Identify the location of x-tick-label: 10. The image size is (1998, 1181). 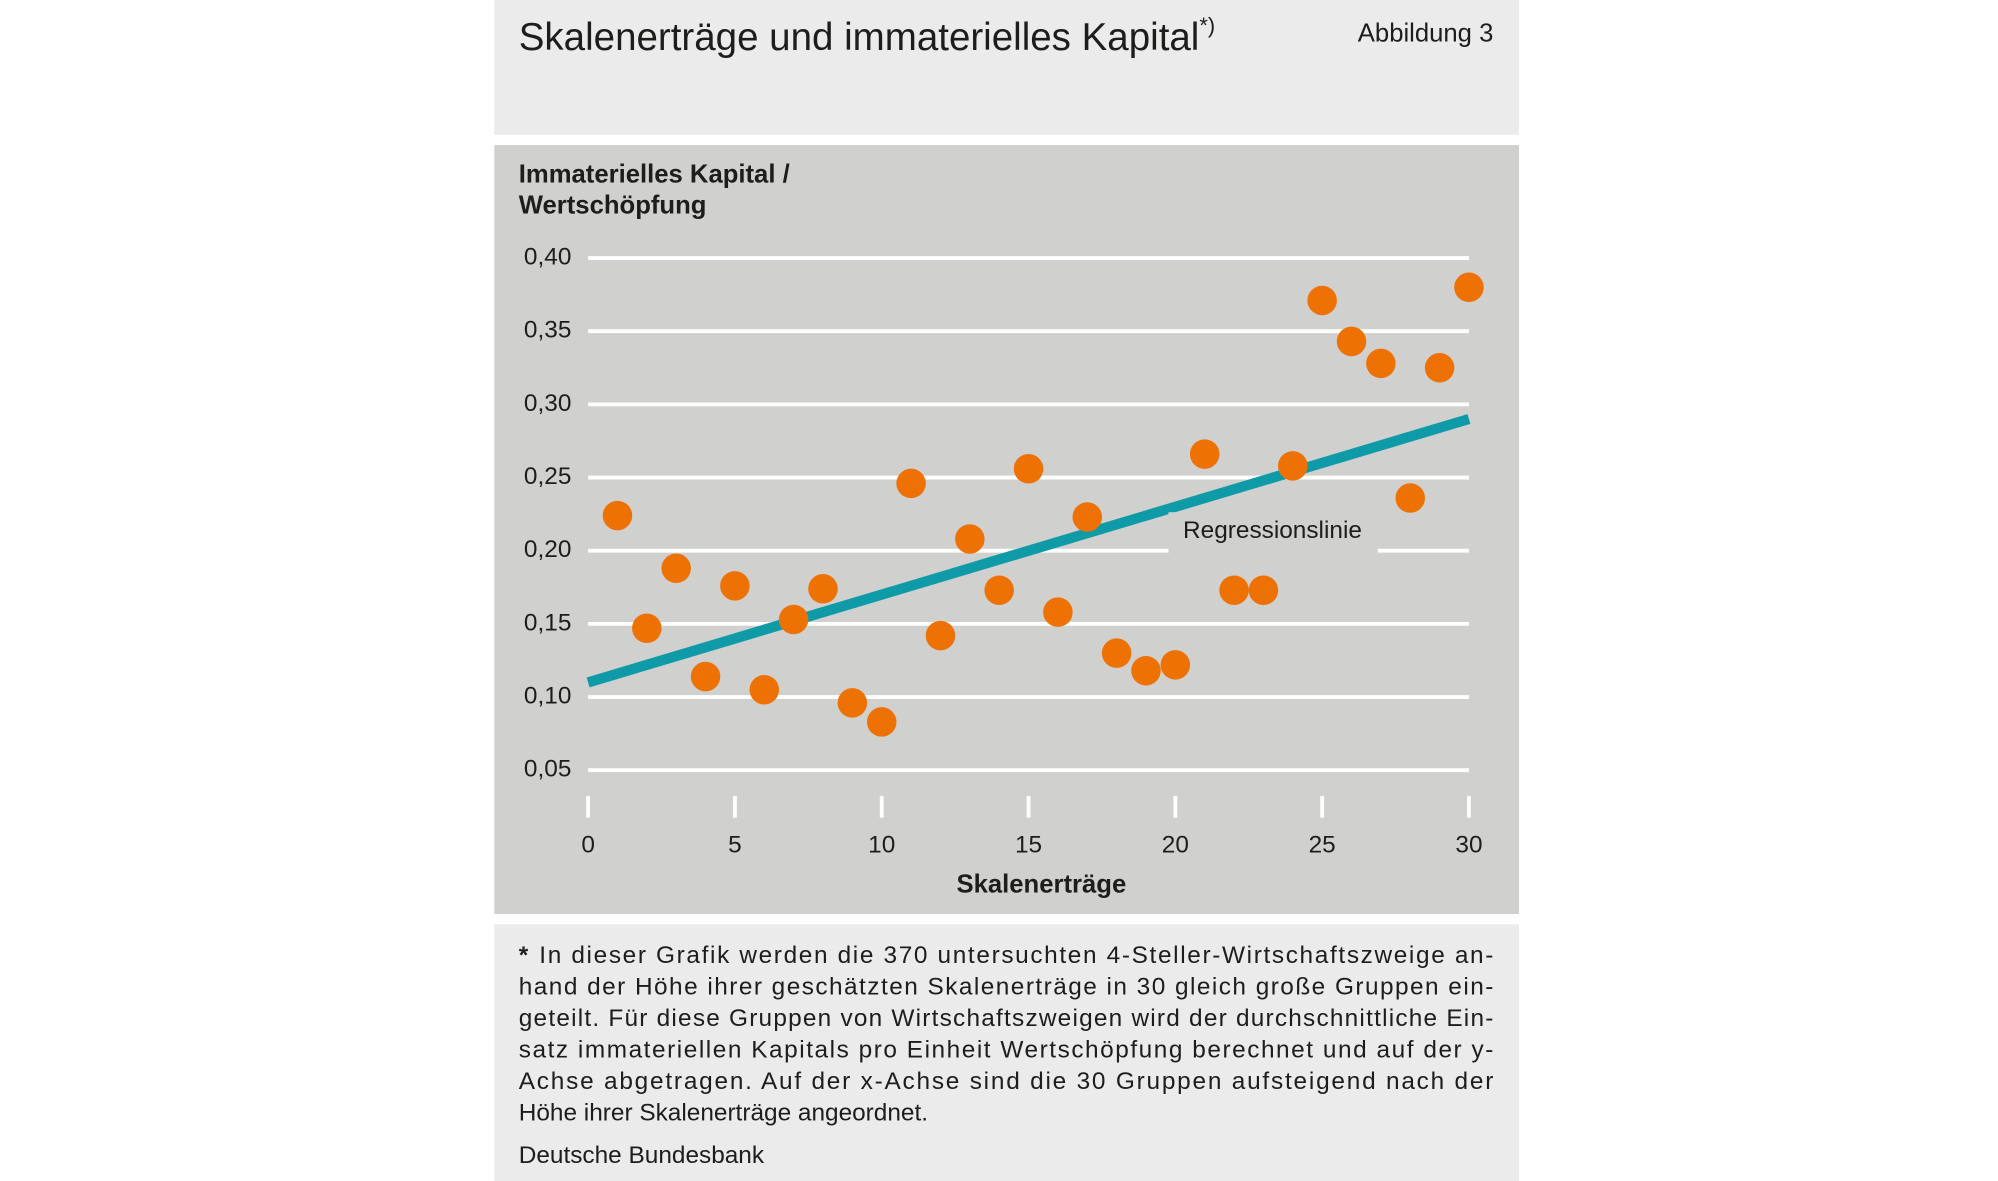
(881, 844).